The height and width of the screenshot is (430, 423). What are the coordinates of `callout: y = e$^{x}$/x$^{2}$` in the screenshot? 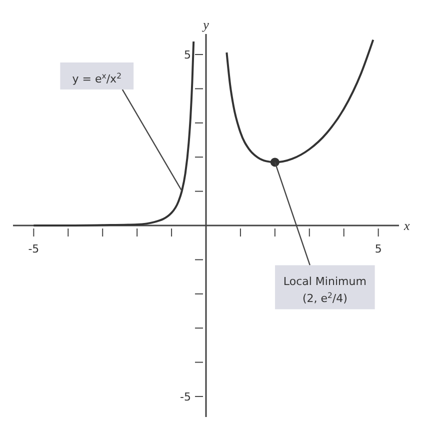 It's located at (121, 127).